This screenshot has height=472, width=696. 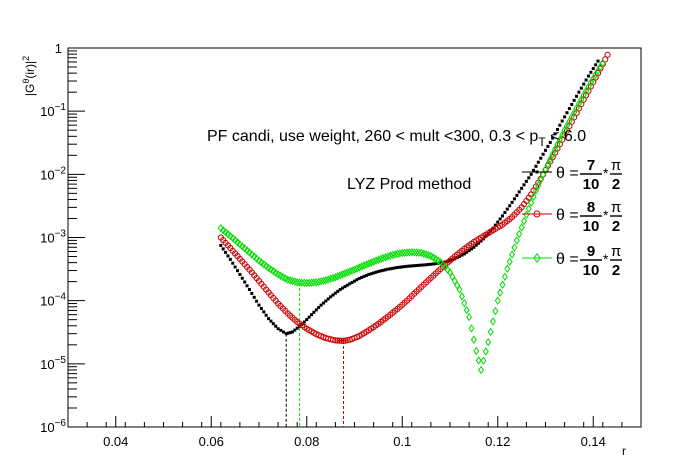 What do you see at coordinates (409, 184) in the screenshot?
I see `method-annotation: LYZ Prod method` at bounding box center [409, 184].